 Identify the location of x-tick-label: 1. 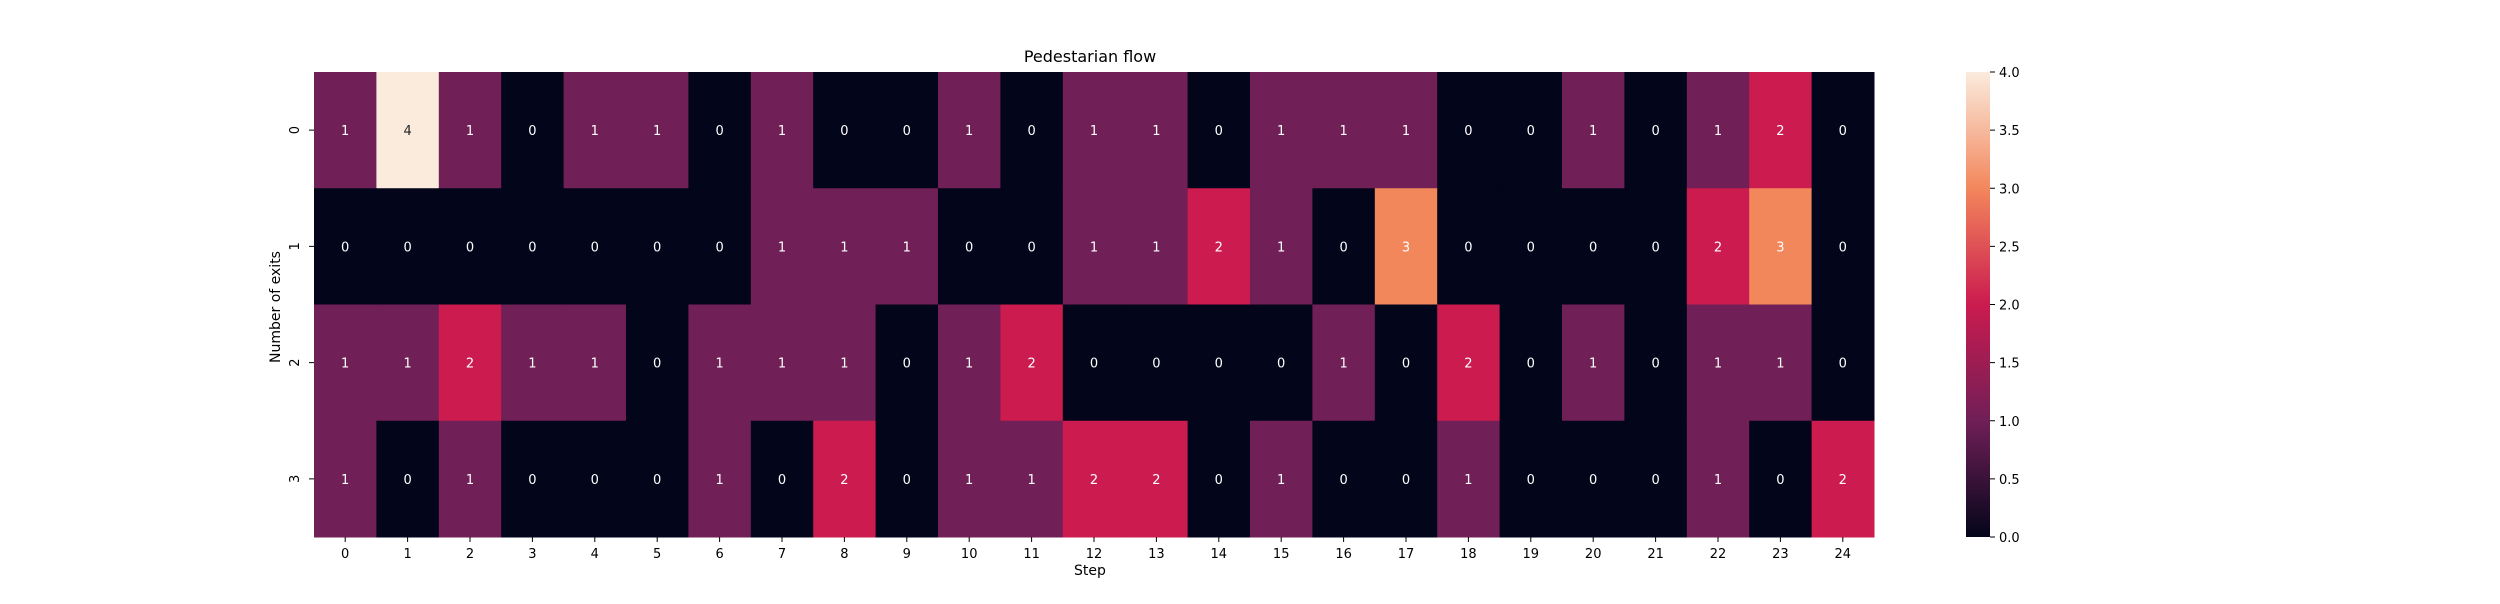
(407, 554).